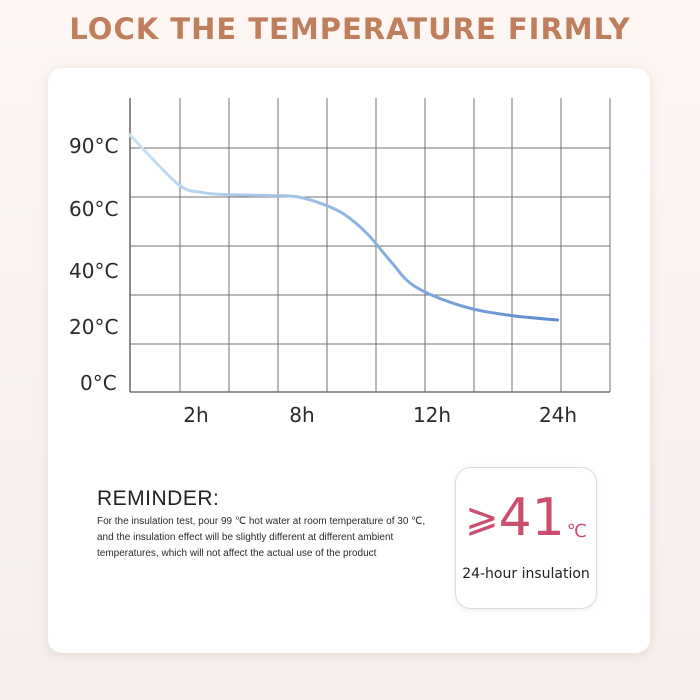  What do you see at coordinates (93, 146) in the screenshot?
I see `y-tick-label: 90°C` at bounding box center [93, 146].